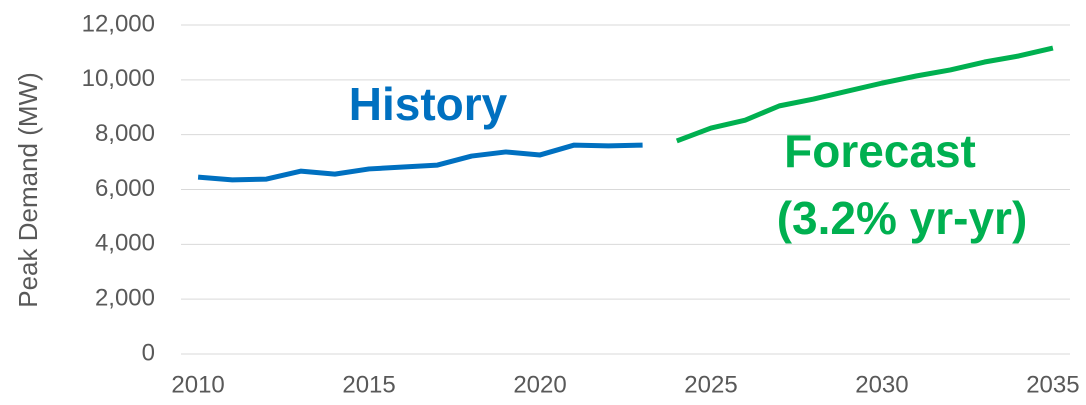  What do you see at coordinates (28, 190) in the screenshot?
I see `y-axis-label: Peak Demand (MW)` at bounding box center [28, 190].